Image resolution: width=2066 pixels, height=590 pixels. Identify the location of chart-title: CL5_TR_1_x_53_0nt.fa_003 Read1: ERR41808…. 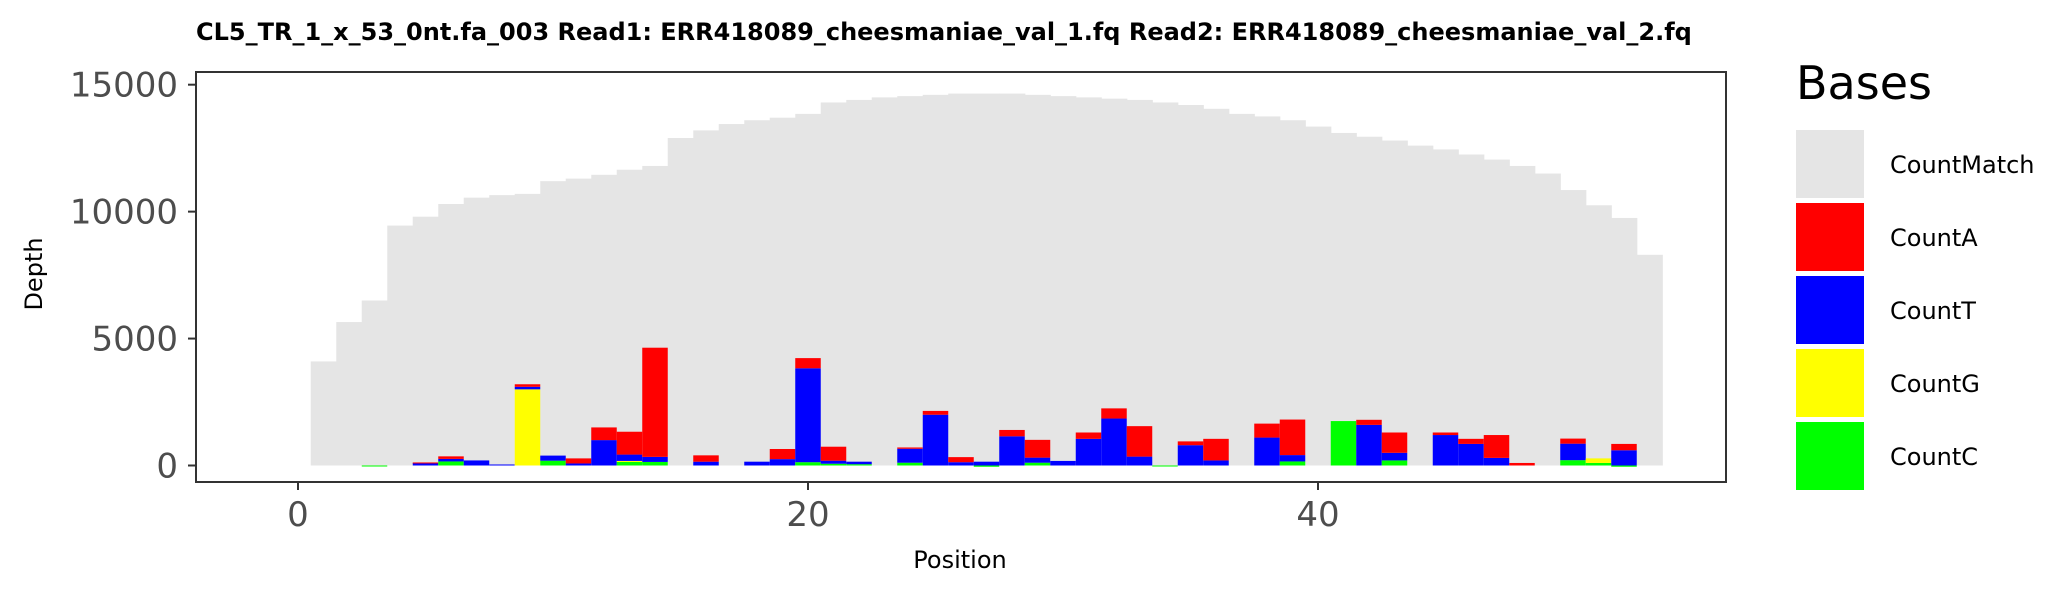
(944, 32).